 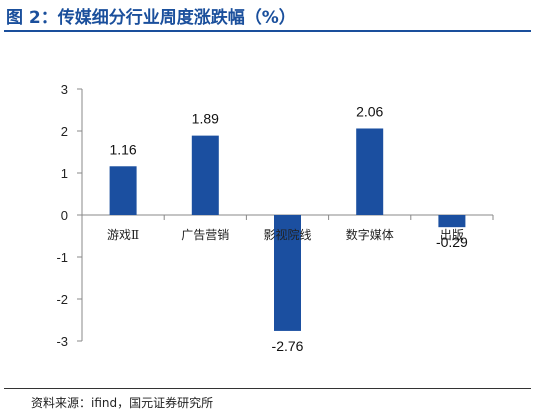 What do you see at coordinates (287, 234) in the screenshot?
I see `category-label: 影视院线` at bounding box center [287, 234].